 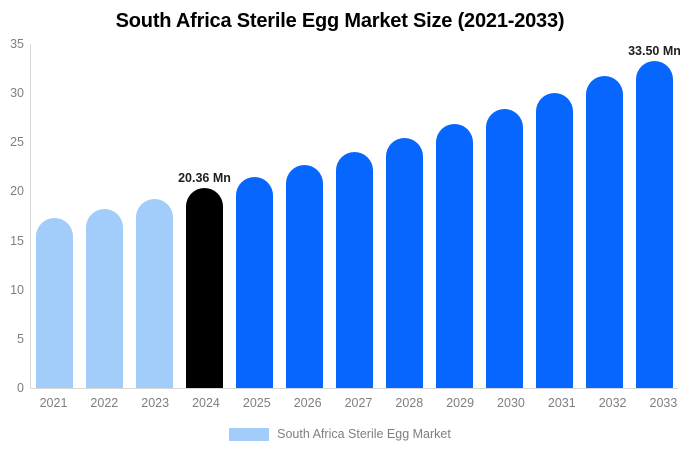 What do you see at coordinates (304, 276) in the screenshot?
I see `bar-2026` at bounding box center [304, 276].